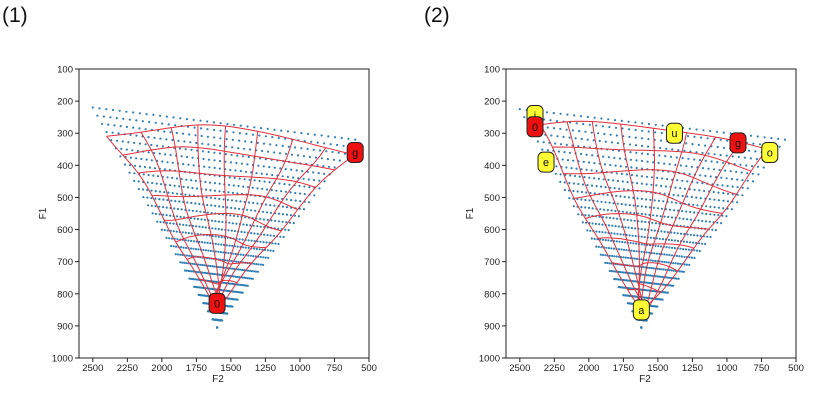  I want to click on vowel-marker-label: g, so click(738, 144).